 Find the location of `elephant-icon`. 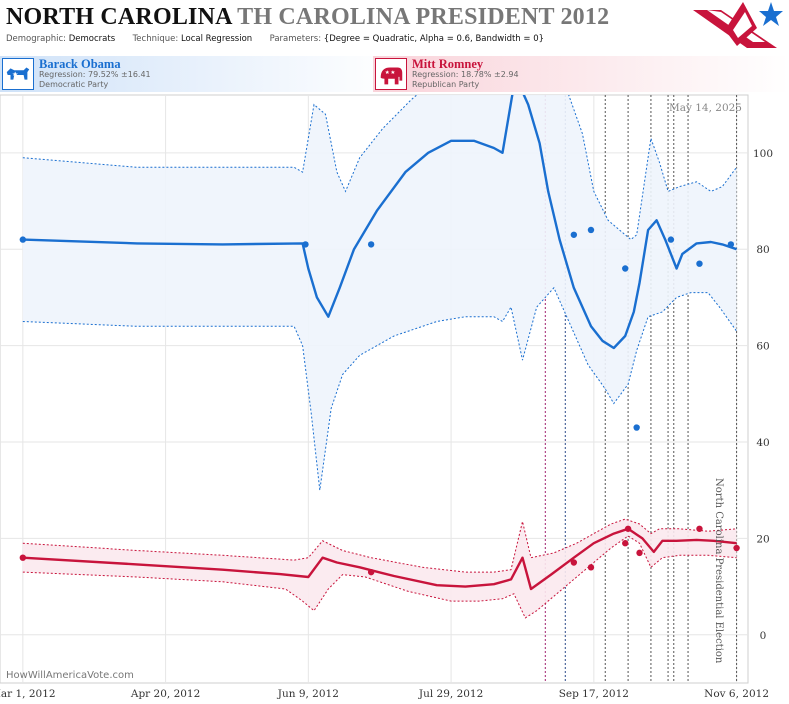

elephant-icon is located at coordinates (391, 74).